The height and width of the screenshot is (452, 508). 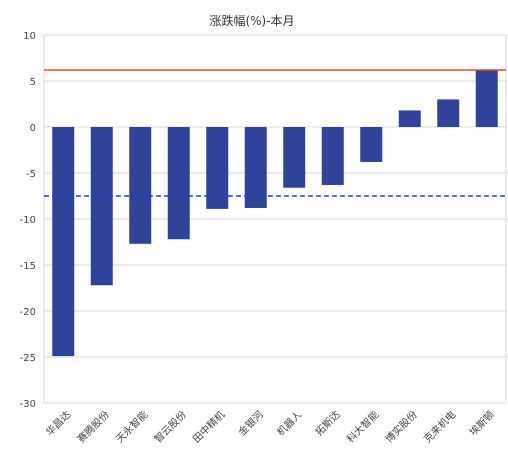 What do you see at coordinates (289, 423) in the screenshot?
I see `x-tick-label: 机器人` at bounding box center [289, 423].